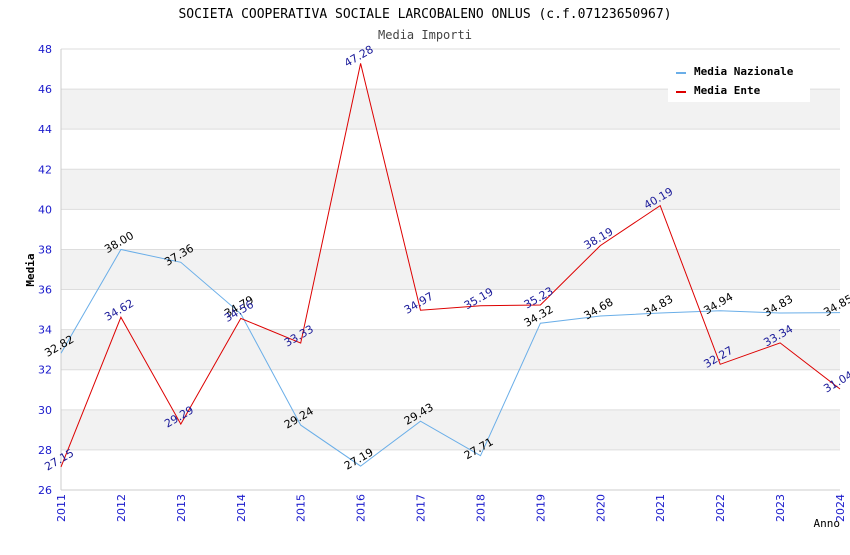 Image resolution: width=850 pixels, height=555 pixels. Describe the element at coordinates (45, 89) in the screenshot. I see `y-tick-label: 46` at that location.